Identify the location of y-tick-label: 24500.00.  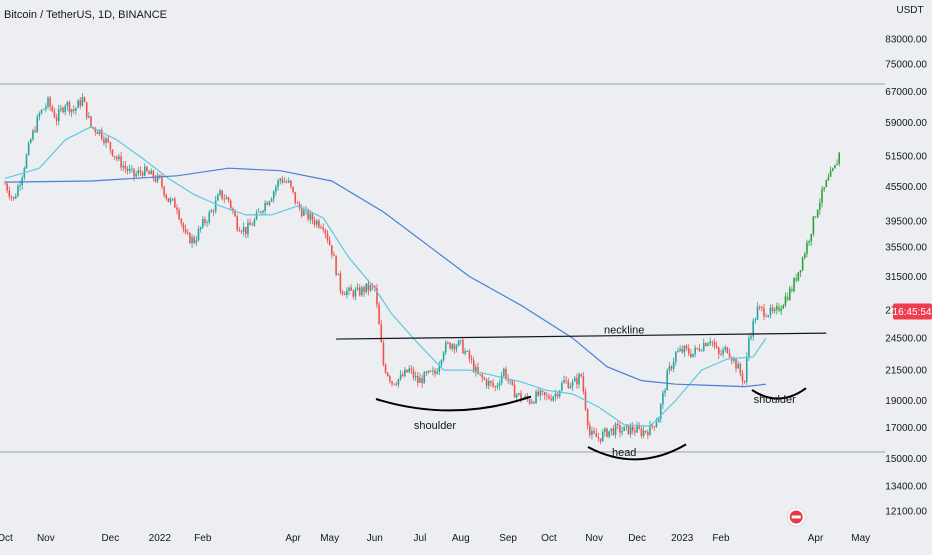
(906, 339).